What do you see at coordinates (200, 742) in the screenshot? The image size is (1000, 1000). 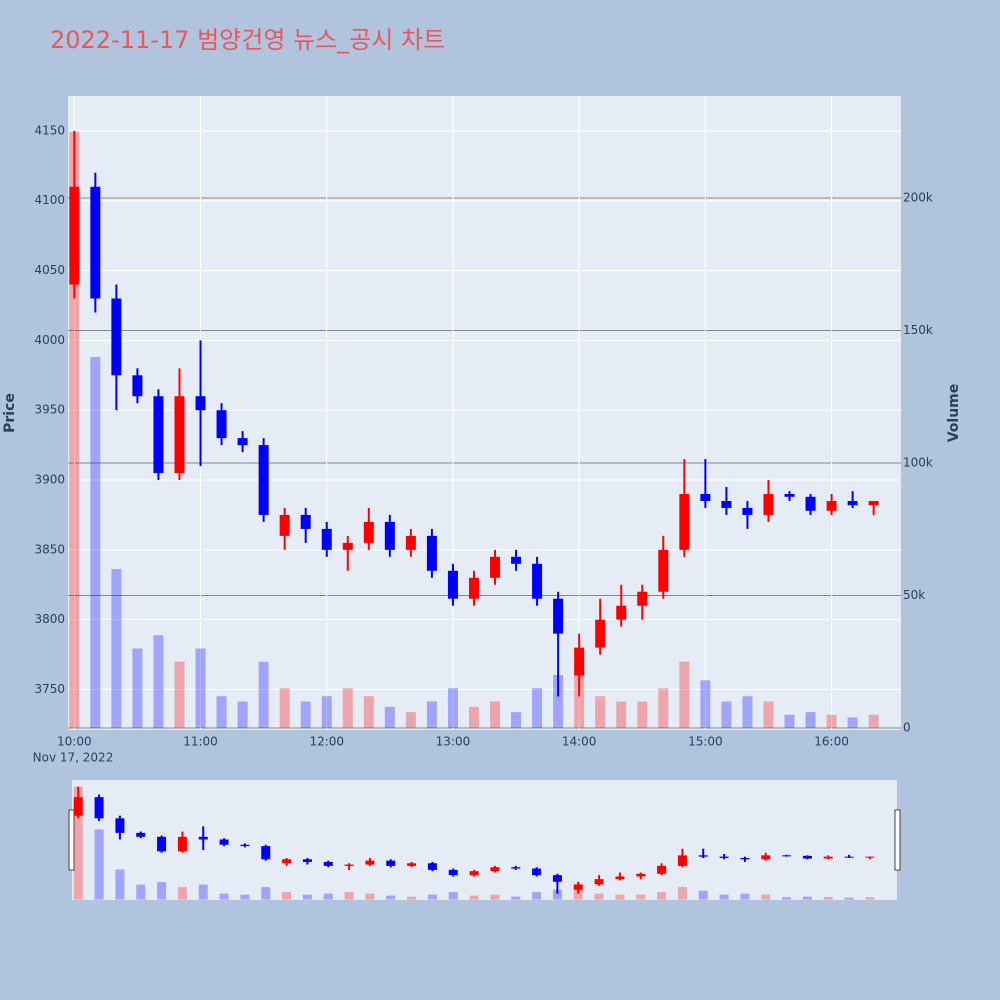 I see `x-tick-label: 11:00` at bounding box center [200, 742].